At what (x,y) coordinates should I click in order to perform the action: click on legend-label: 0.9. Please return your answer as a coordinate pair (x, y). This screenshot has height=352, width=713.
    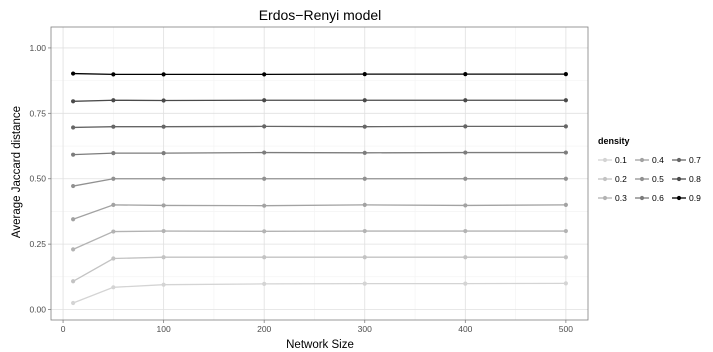
    Looking at the image, I should click on (695, 198).